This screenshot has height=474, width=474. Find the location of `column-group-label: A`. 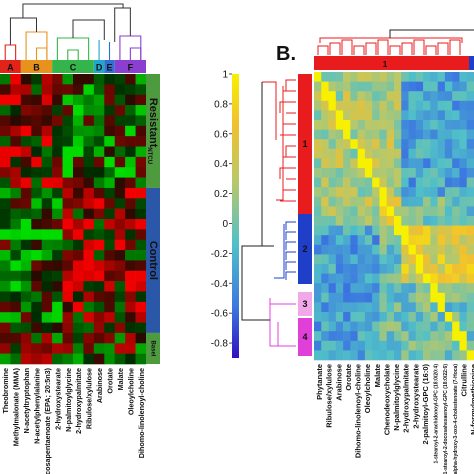

column-group-label: A is located at coordinates (10, 68).